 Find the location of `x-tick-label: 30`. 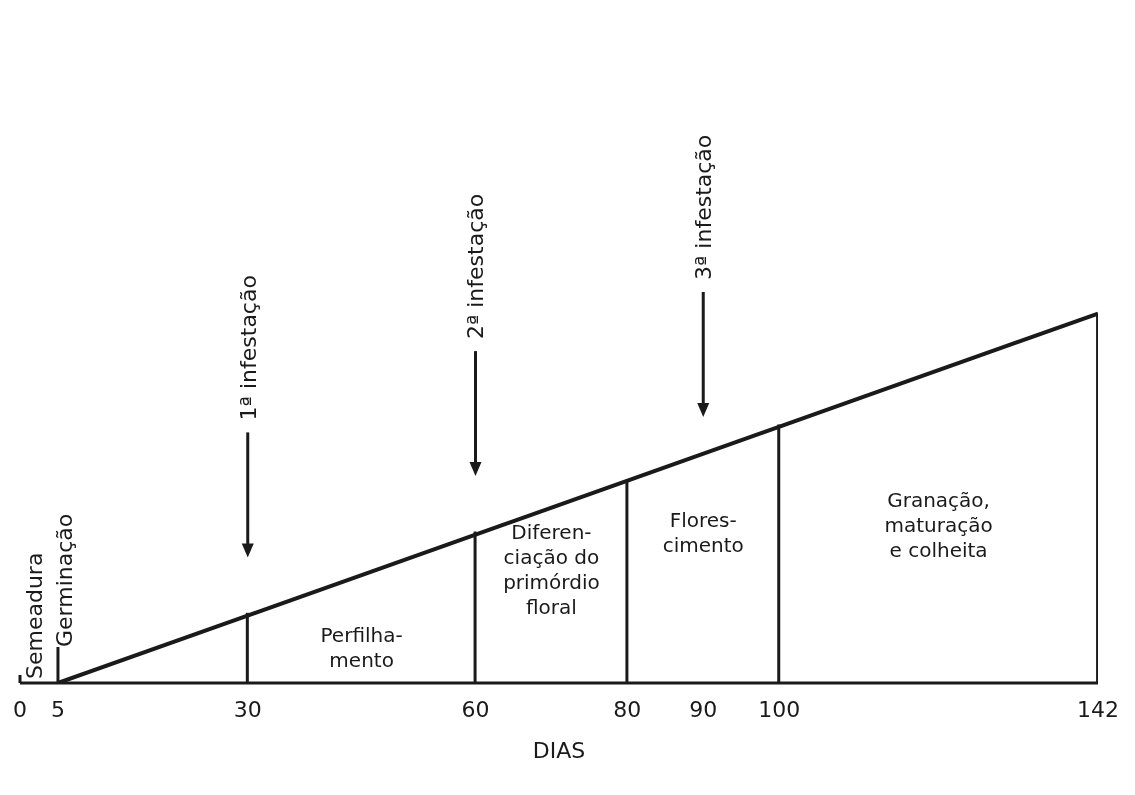

x-tick-label: 30 is located at coordinates (247, 709).